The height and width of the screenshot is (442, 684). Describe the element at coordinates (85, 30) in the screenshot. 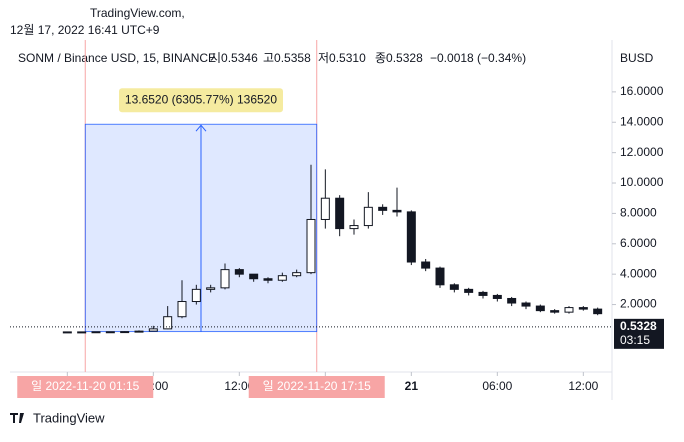

I see `timestamp: 12월 17, 2022 16:41 UTC+9` at that location.